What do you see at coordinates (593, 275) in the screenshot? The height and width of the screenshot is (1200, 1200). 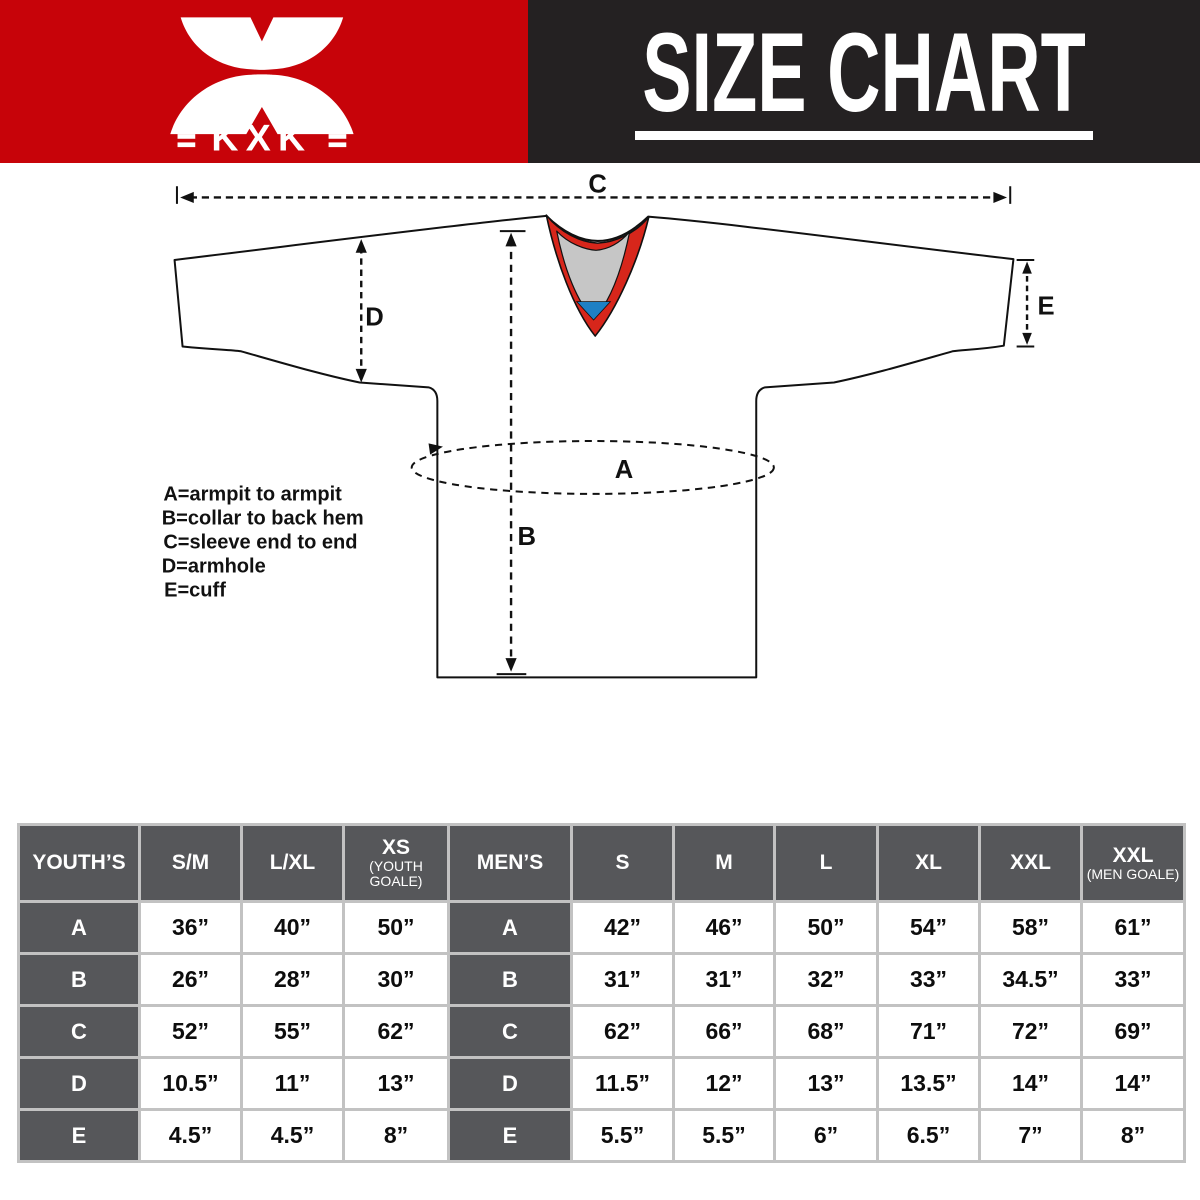 I see `collar-inner-gray` at bounding box center [593, 275].